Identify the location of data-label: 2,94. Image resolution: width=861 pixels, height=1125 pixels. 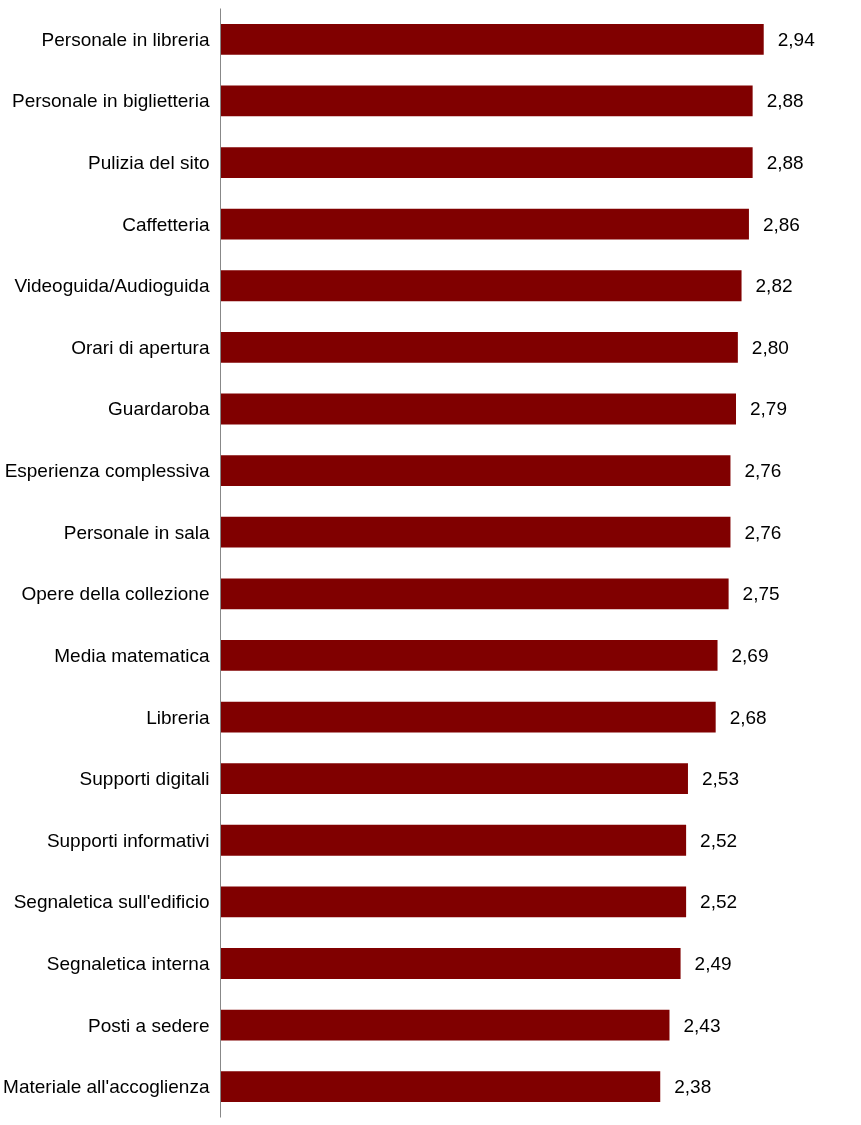
(796, 39).